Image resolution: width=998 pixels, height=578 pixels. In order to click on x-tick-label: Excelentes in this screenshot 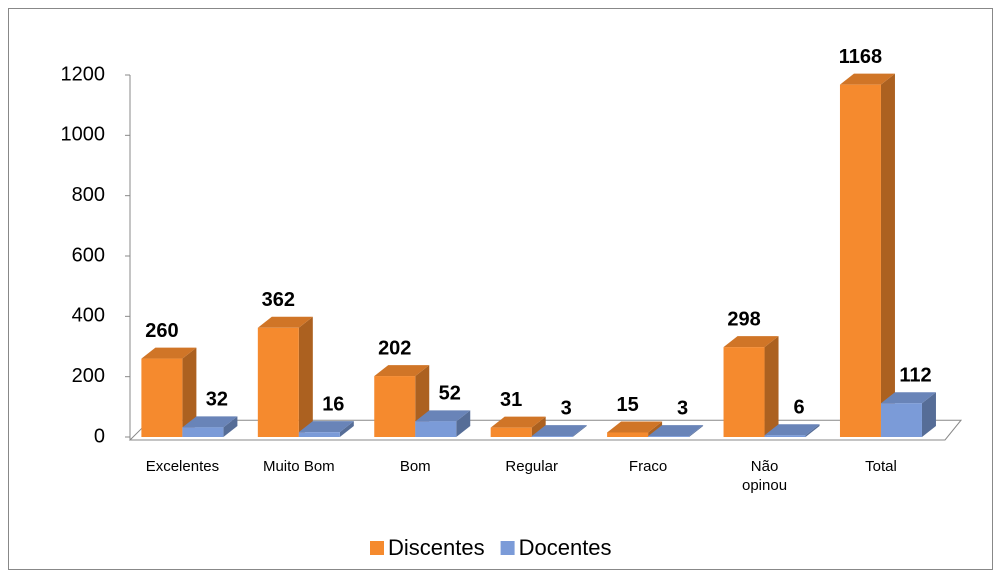, I will do `click(182, 466)`.